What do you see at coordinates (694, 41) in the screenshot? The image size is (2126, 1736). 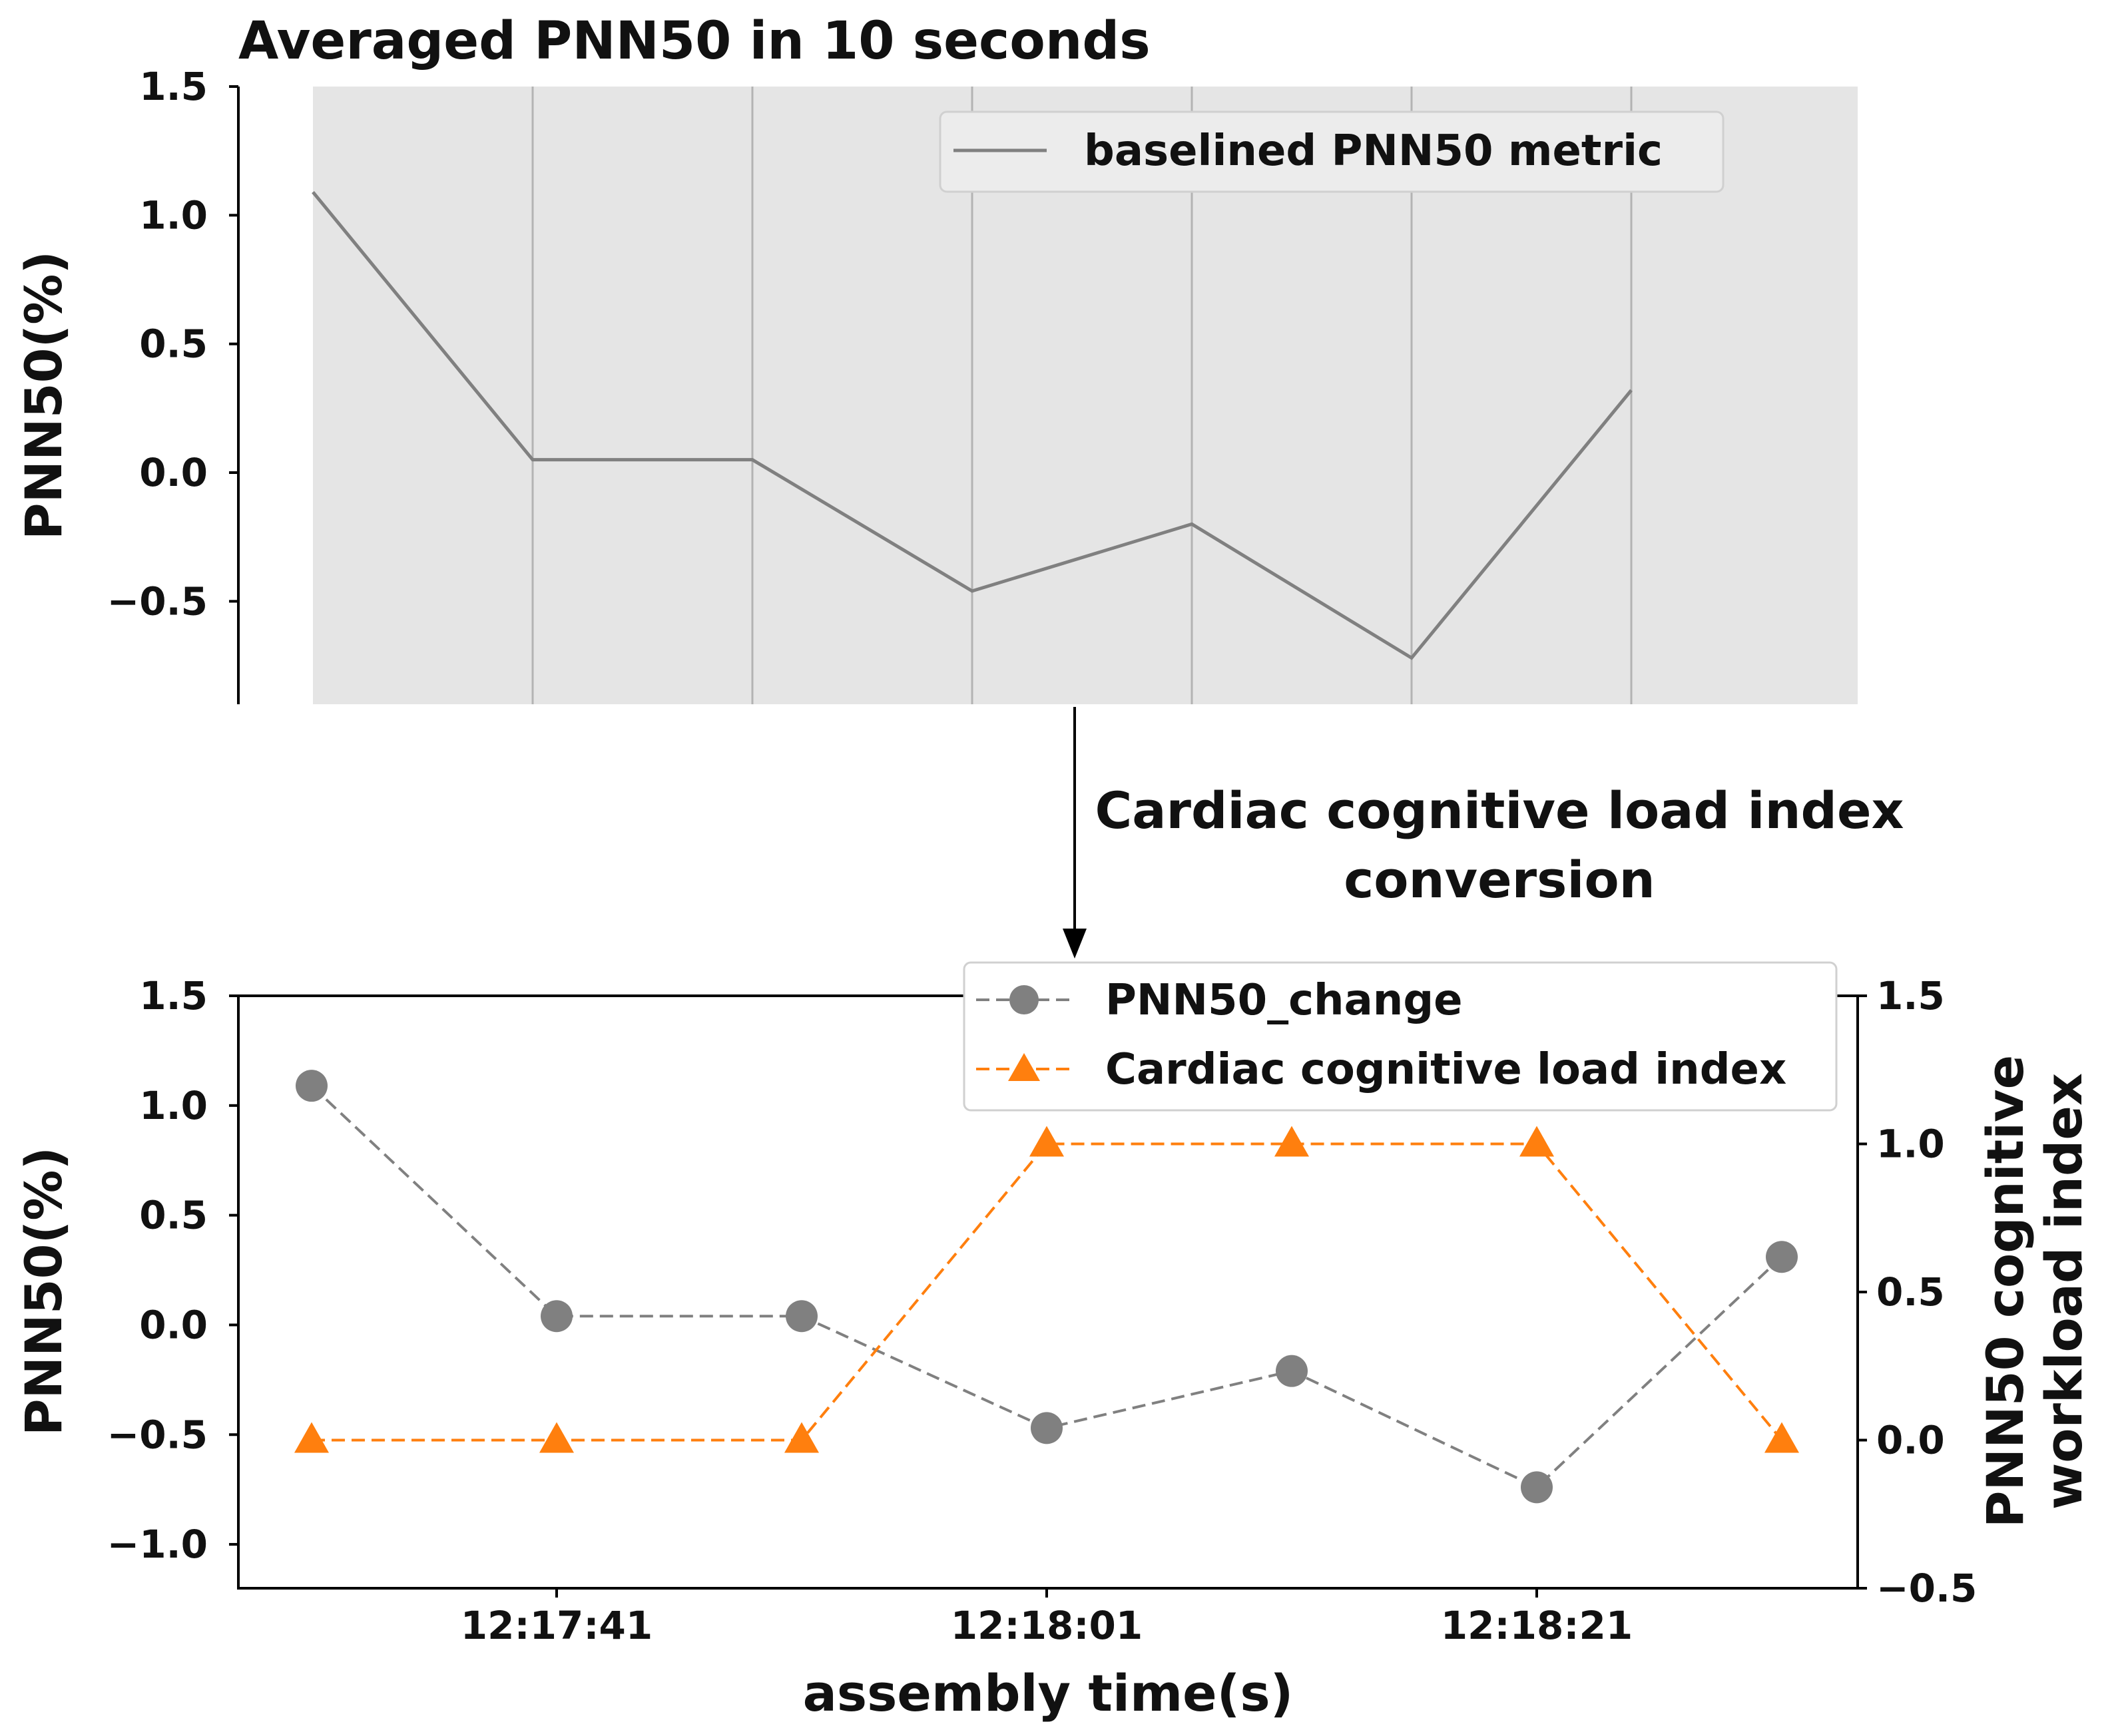 I see `top-chart-title: Averaged PNN50 in 10 seconds` at bounding box center [694, 41].